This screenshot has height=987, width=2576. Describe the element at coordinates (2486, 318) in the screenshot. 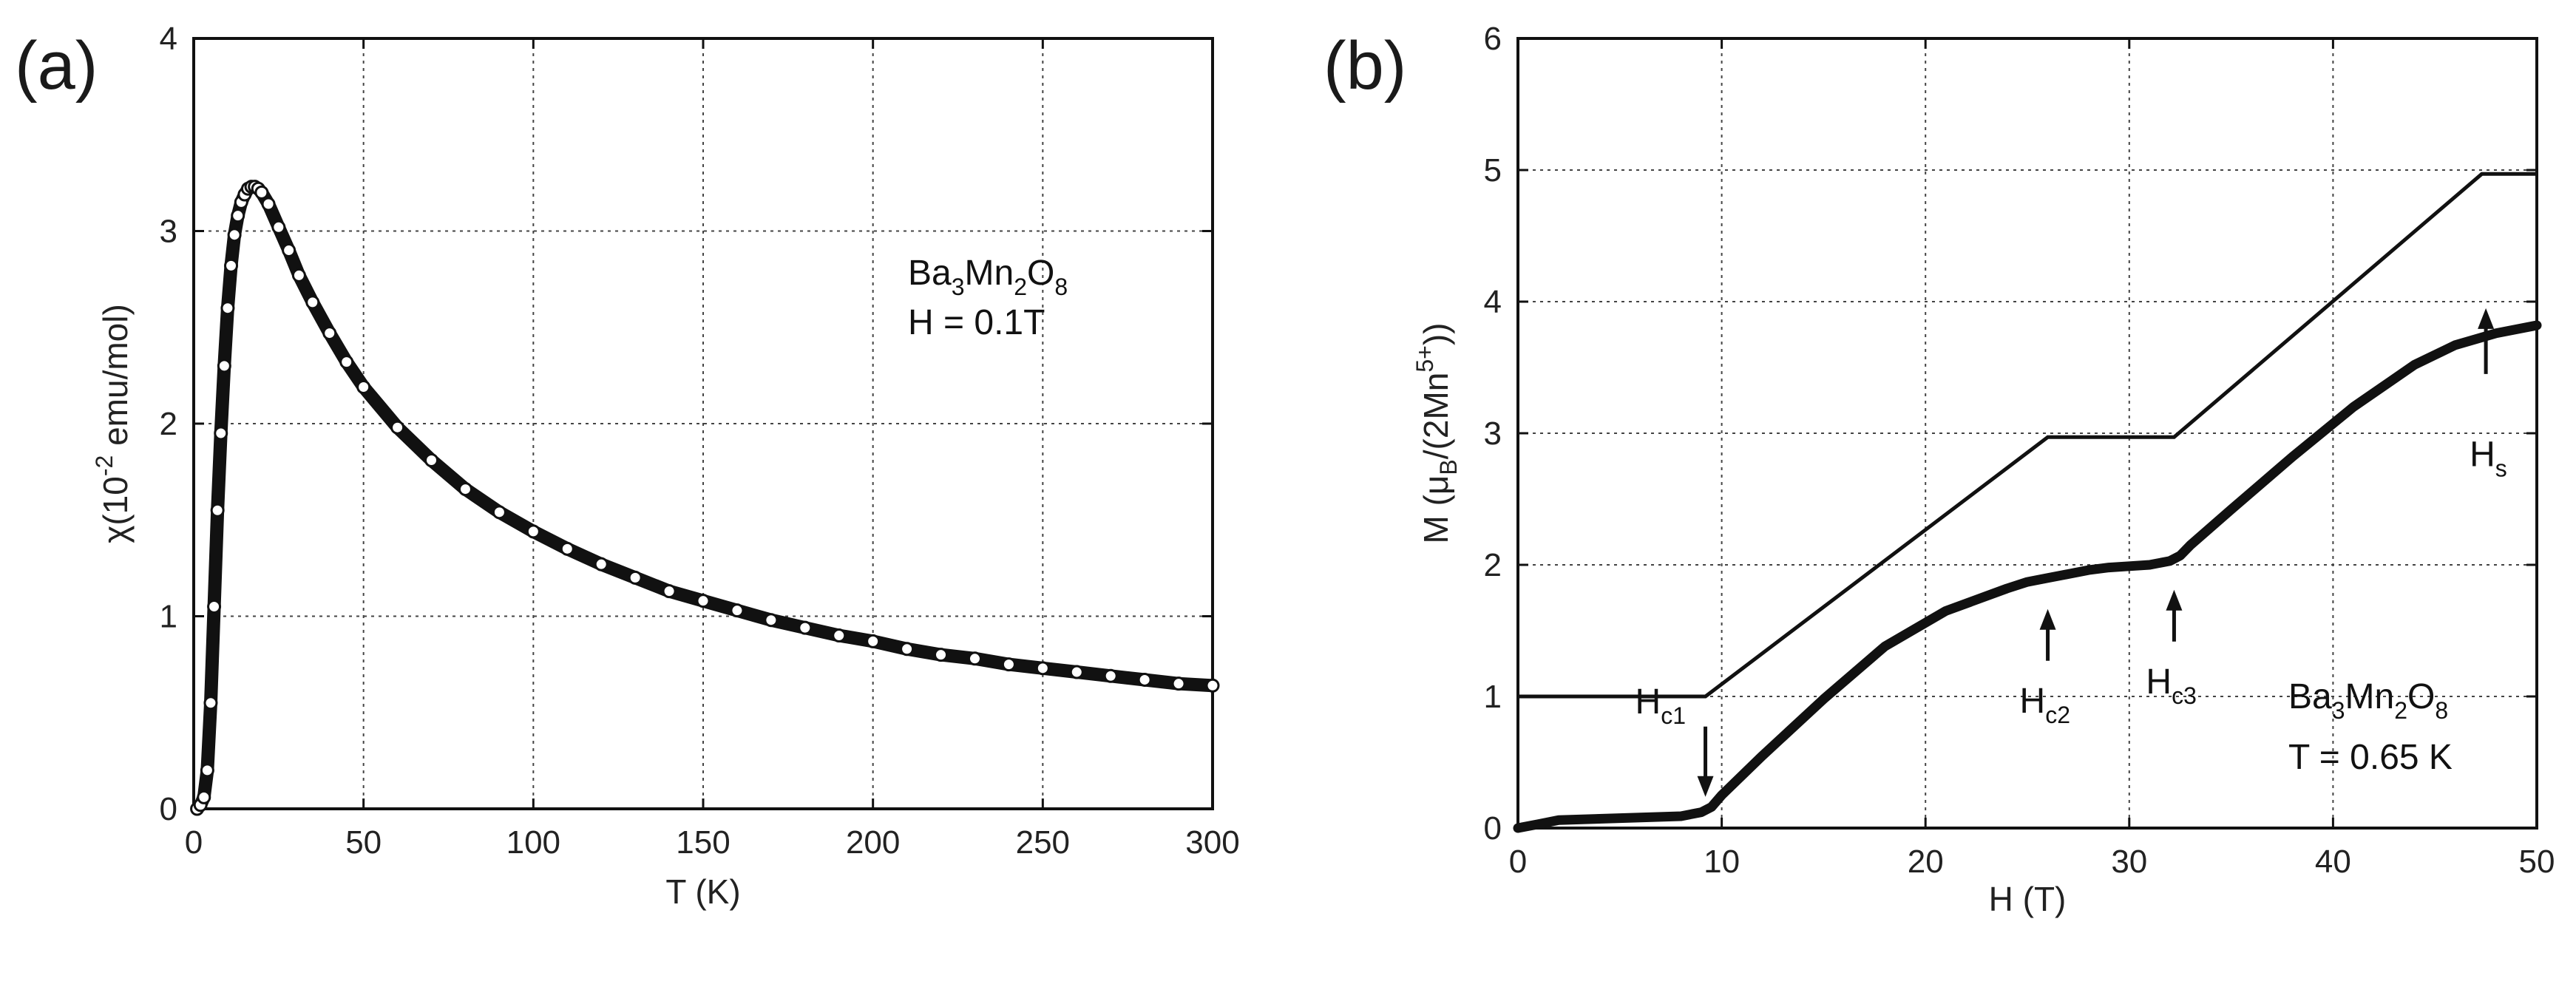

I see `panel-b-marker-arrowhead-s` at that location.